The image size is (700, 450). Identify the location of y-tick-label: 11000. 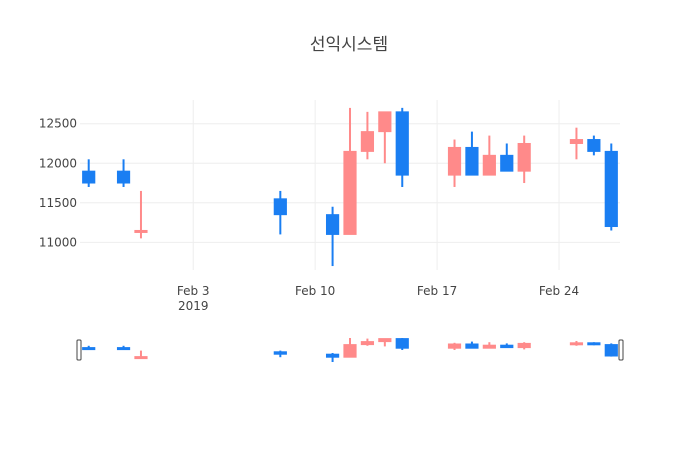
(58, 242).